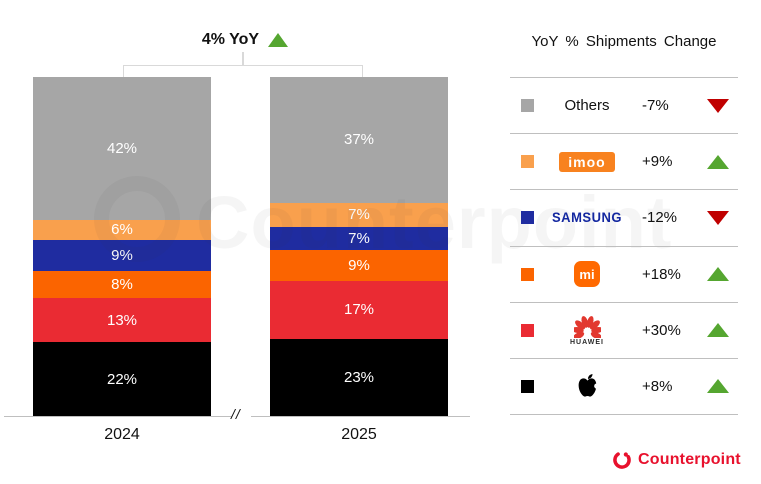 The height and width of the screenshot is (484, 761). What do you see at coordinates (587, 326) in the screenshot?
I see `huawei-flower-icon` at bounding box center [587, 326].